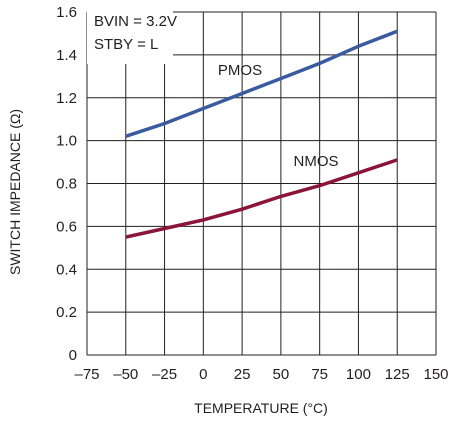 Image resolution: width=454 pixels, height=421 pixels. What do you see at coordinates (135, 21) in the screenshot?
I see `condition-bvin: BVIN = 3.2V` at bounding box center [135, 21].